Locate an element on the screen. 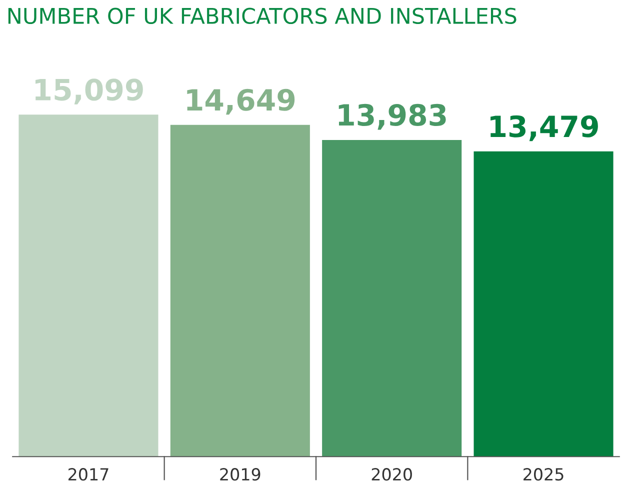  chart-title: NUMBER OF UK FABRICATORS AND INSTALLERS is located at coordinates (262, 16).